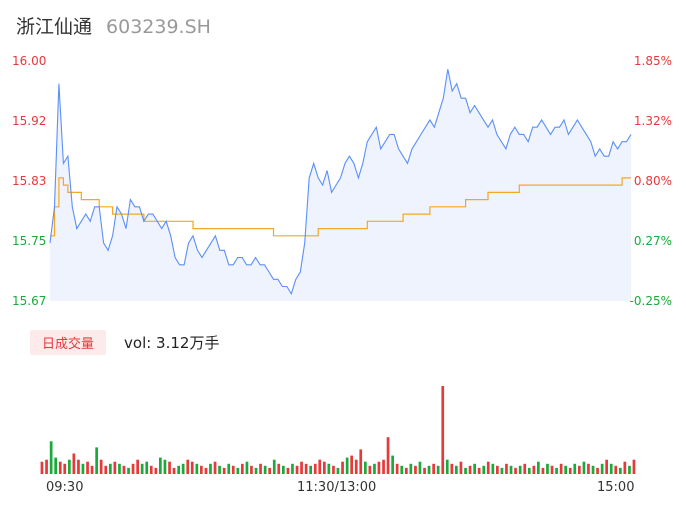 The image size is (686, 524). I want to click on price-tick-label: 15.75, so click(29, 241).